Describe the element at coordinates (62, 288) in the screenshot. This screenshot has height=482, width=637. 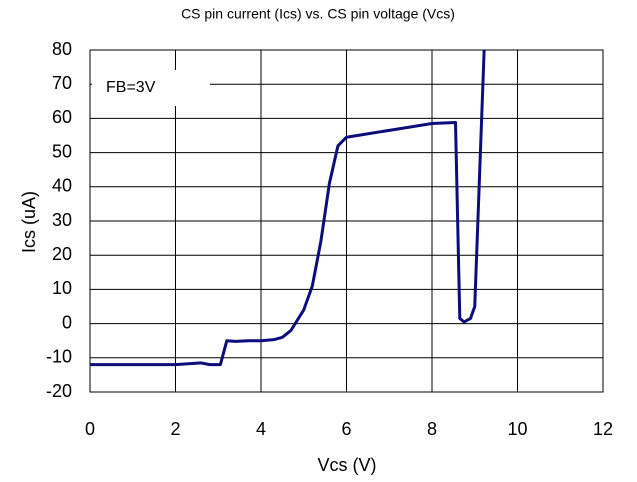
I see `y-tick-label: 10` at that location.